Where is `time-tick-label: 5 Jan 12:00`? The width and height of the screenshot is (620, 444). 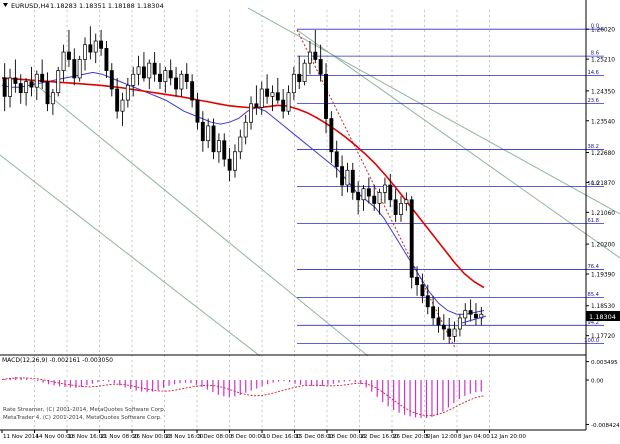
time-tick-label: 5 Jan 12:00 is located at coordinates (442, 437).